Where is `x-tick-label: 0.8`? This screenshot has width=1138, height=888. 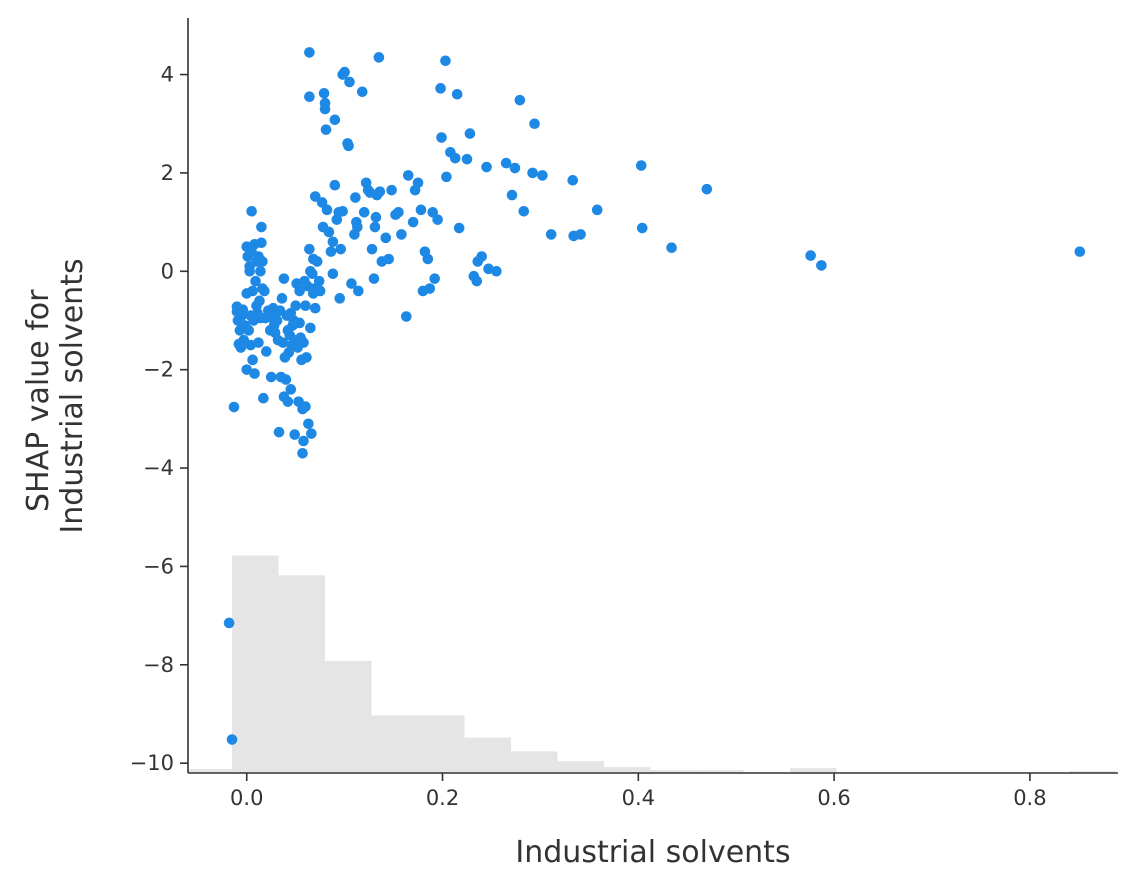
x-tick-label: 0.8 is located at coordinates (1029, 798).